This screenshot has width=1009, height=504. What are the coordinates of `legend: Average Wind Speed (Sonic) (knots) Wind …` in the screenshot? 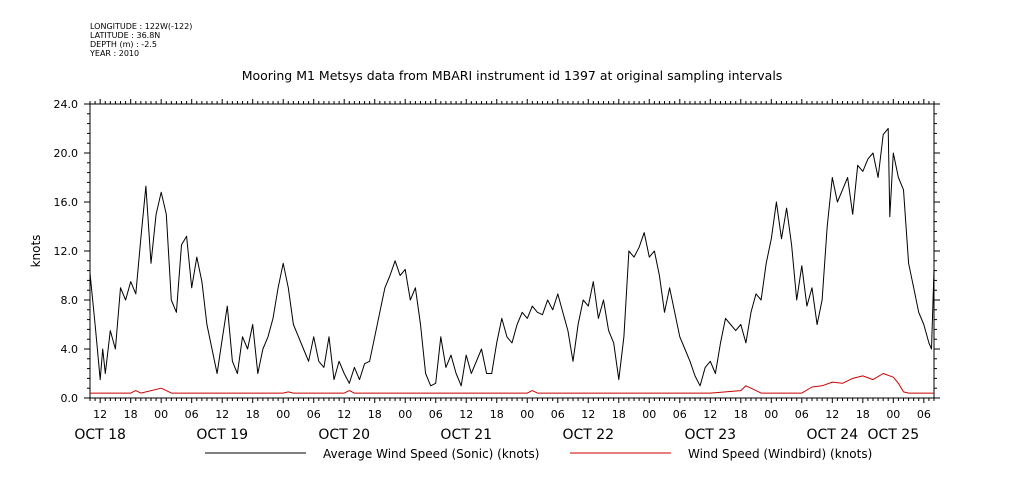 It's located at (538, 454).